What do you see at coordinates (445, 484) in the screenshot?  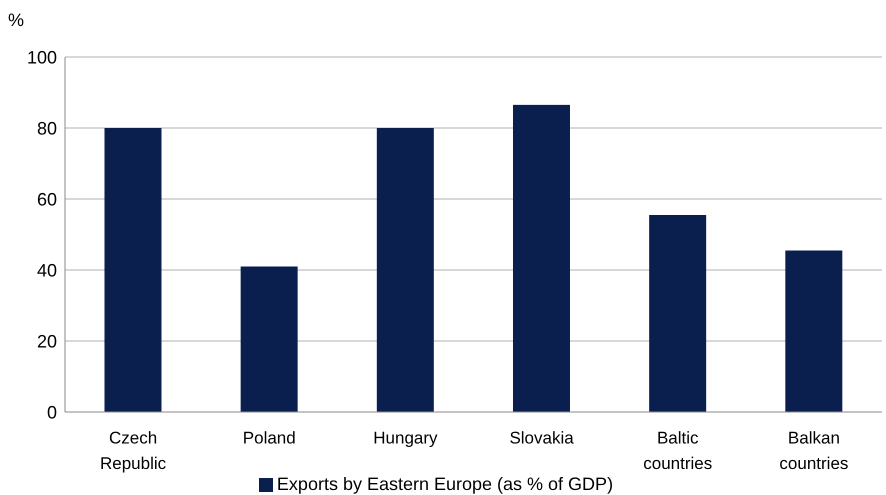 I see `legend-label: Exports by Eastern Europe (as % of GDP)` at bounding box center [445, 484].